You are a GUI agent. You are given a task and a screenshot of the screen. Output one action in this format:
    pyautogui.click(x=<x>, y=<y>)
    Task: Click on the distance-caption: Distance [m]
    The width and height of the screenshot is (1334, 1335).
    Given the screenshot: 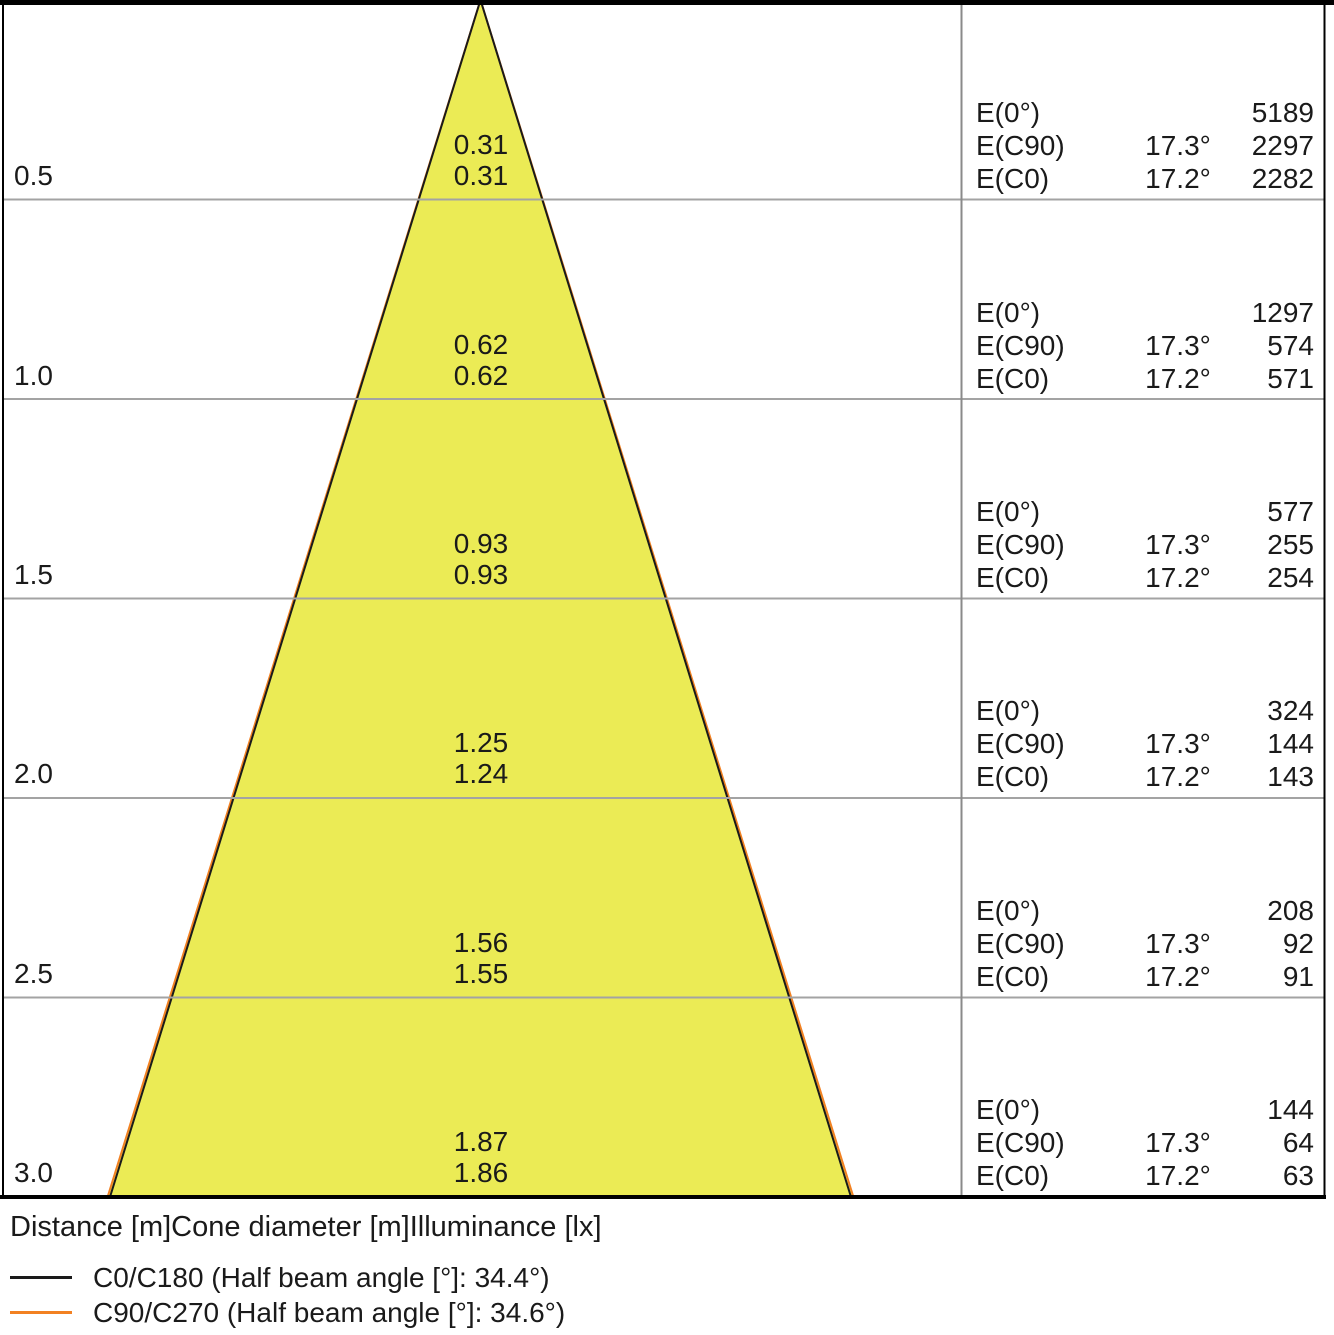 What is the action you would take?
    pyautogui.click(x=91, y=1227)
    